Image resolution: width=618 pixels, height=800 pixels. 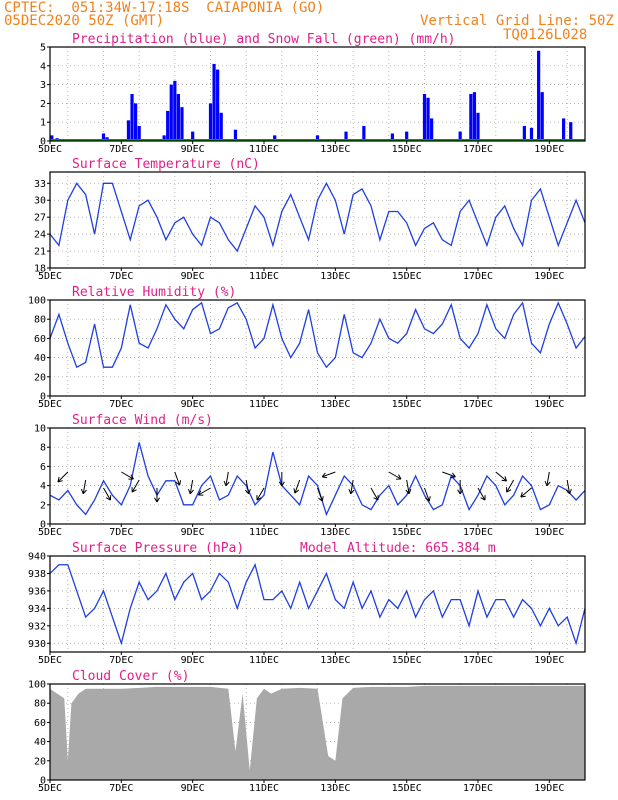 I want to click on y-tick-label: 938, so click(x=37, y=574).